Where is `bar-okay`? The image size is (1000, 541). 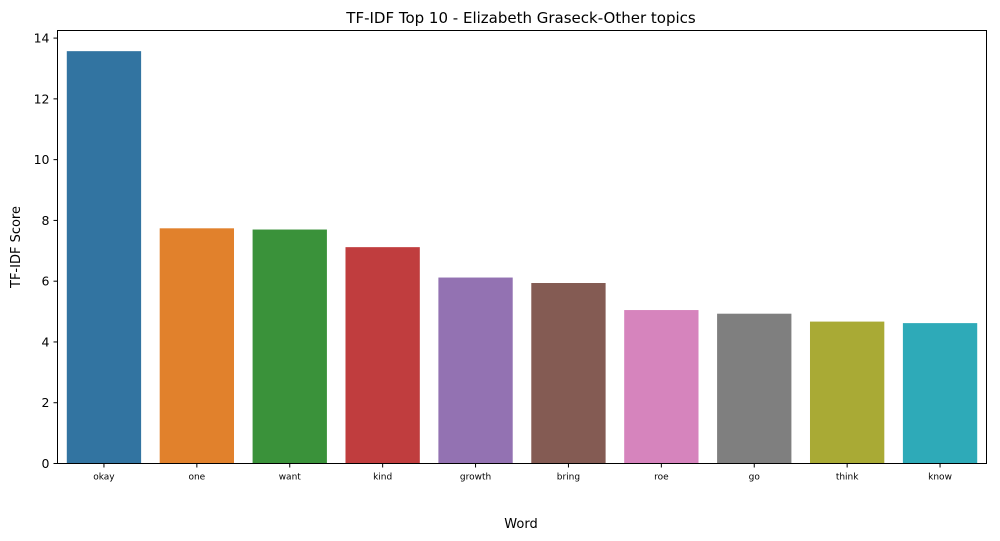 bar-okay is located at coordinates (104, 257).